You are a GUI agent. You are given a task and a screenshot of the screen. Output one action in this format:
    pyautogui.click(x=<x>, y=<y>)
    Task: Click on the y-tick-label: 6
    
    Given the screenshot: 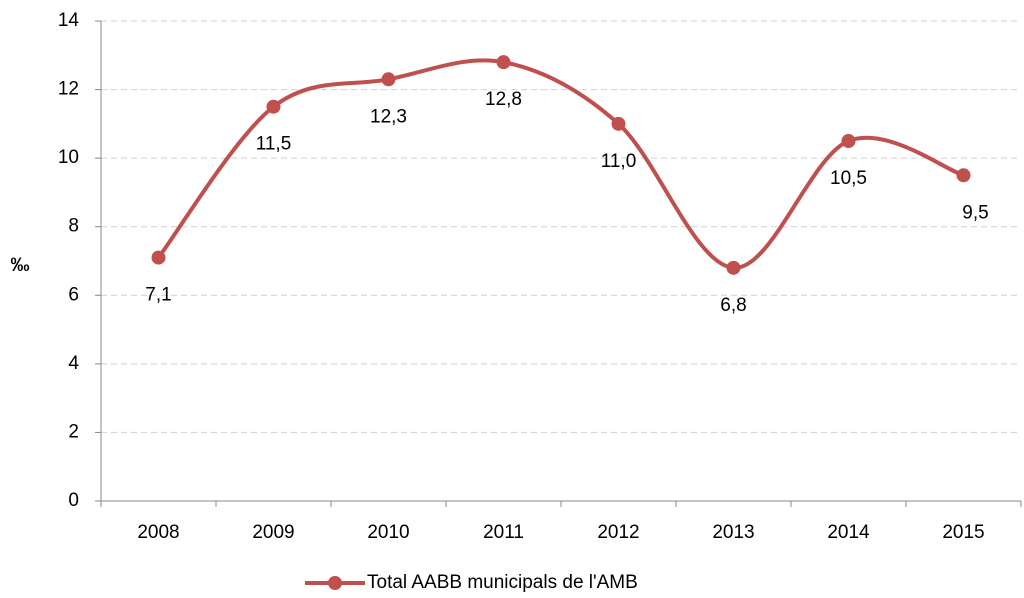 What is the action you would take?
    pyautogui.click(x=73, y=294)
    